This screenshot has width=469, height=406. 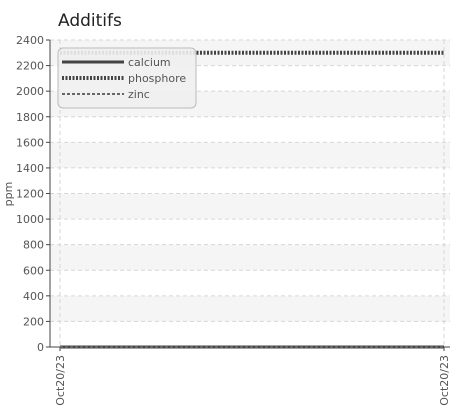 What do you see at coordinates (33, 321) in the screenshot?
I see `y-tick-label: 200` at bounding box center [33, 321].